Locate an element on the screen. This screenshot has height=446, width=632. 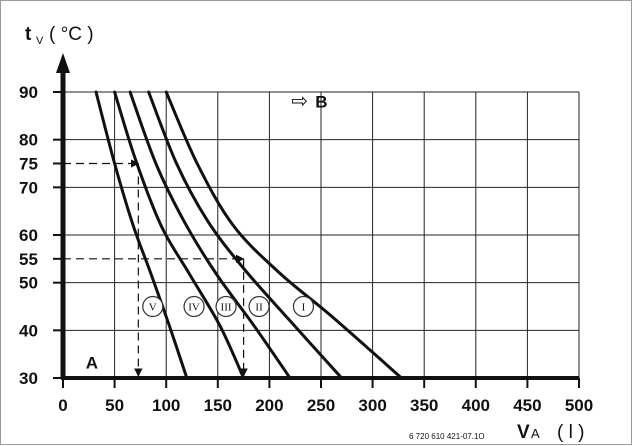
y-tick-label-50: 50 is located at coordinates (28, 283).